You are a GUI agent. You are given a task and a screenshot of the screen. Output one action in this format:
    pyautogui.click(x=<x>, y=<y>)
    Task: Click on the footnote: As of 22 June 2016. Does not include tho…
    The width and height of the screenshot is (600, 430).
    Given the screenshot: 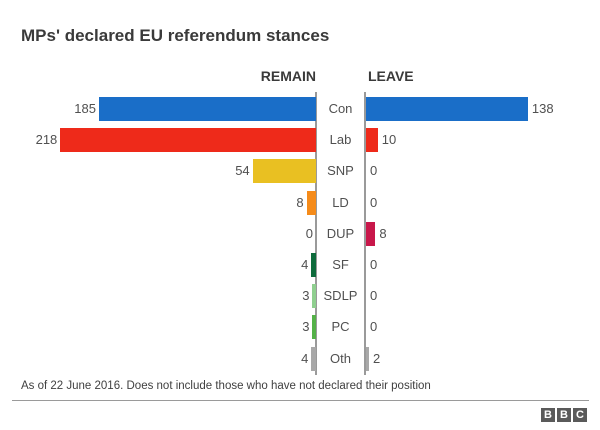 What is the action you would take?
    pyautogui.click(x=226, y=386)
    